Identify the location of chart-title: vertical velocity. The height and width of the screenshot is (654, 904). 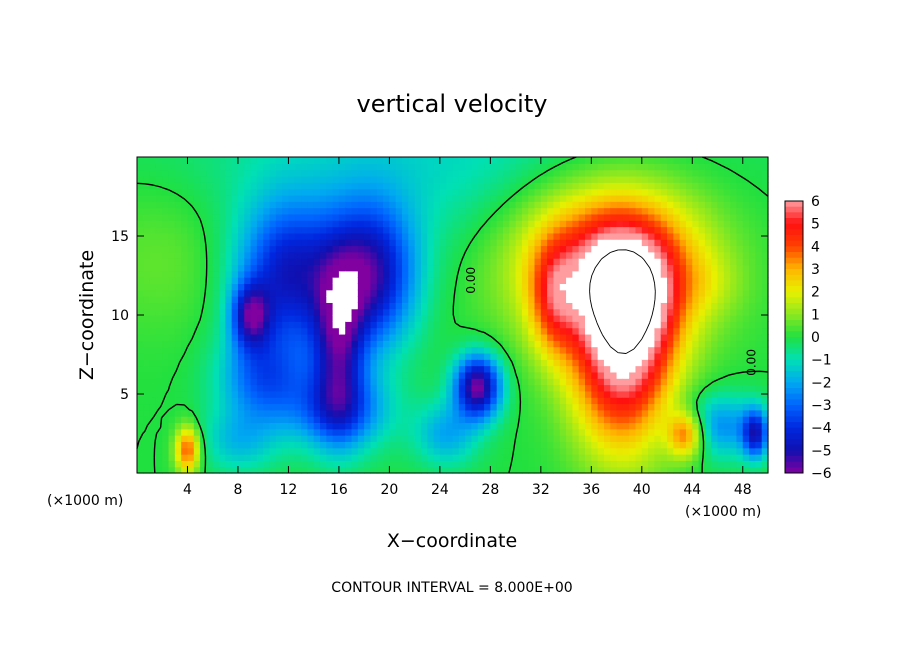
(452, 104).